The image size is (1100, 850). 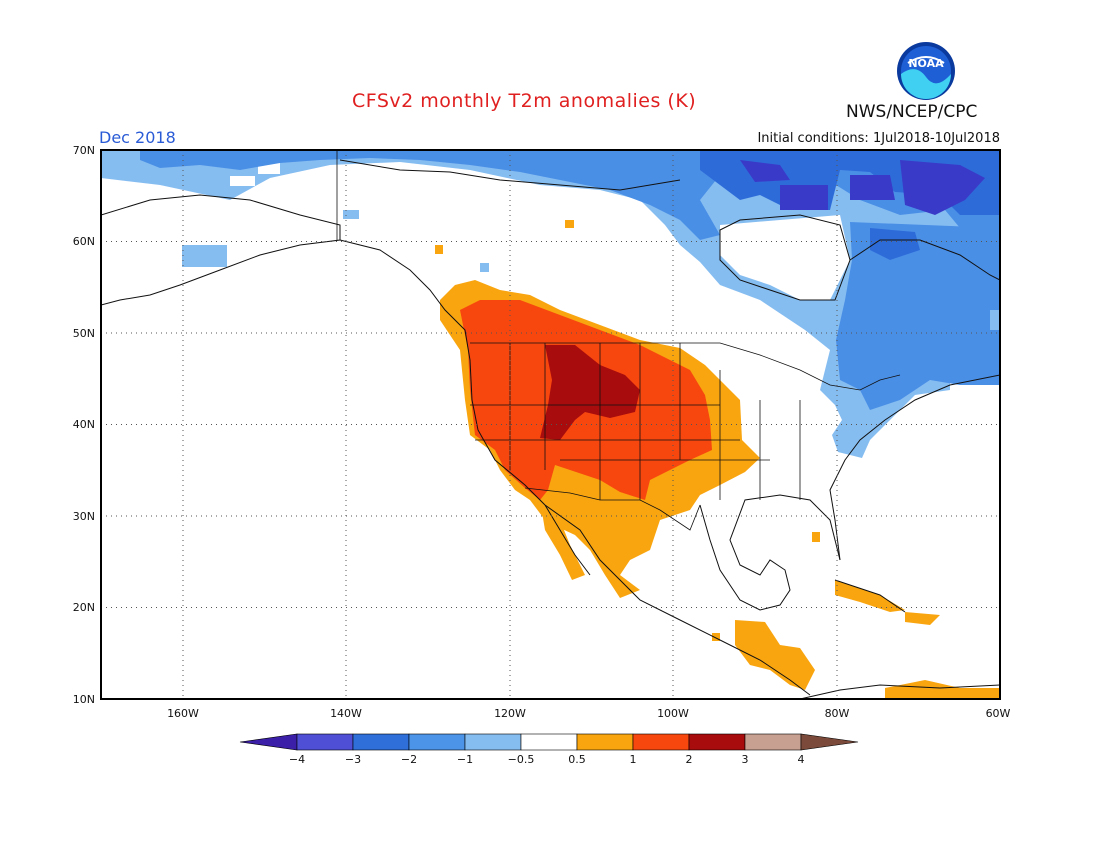 I want to click on noaa-logo: NOAA, so click(x=926, y=71).